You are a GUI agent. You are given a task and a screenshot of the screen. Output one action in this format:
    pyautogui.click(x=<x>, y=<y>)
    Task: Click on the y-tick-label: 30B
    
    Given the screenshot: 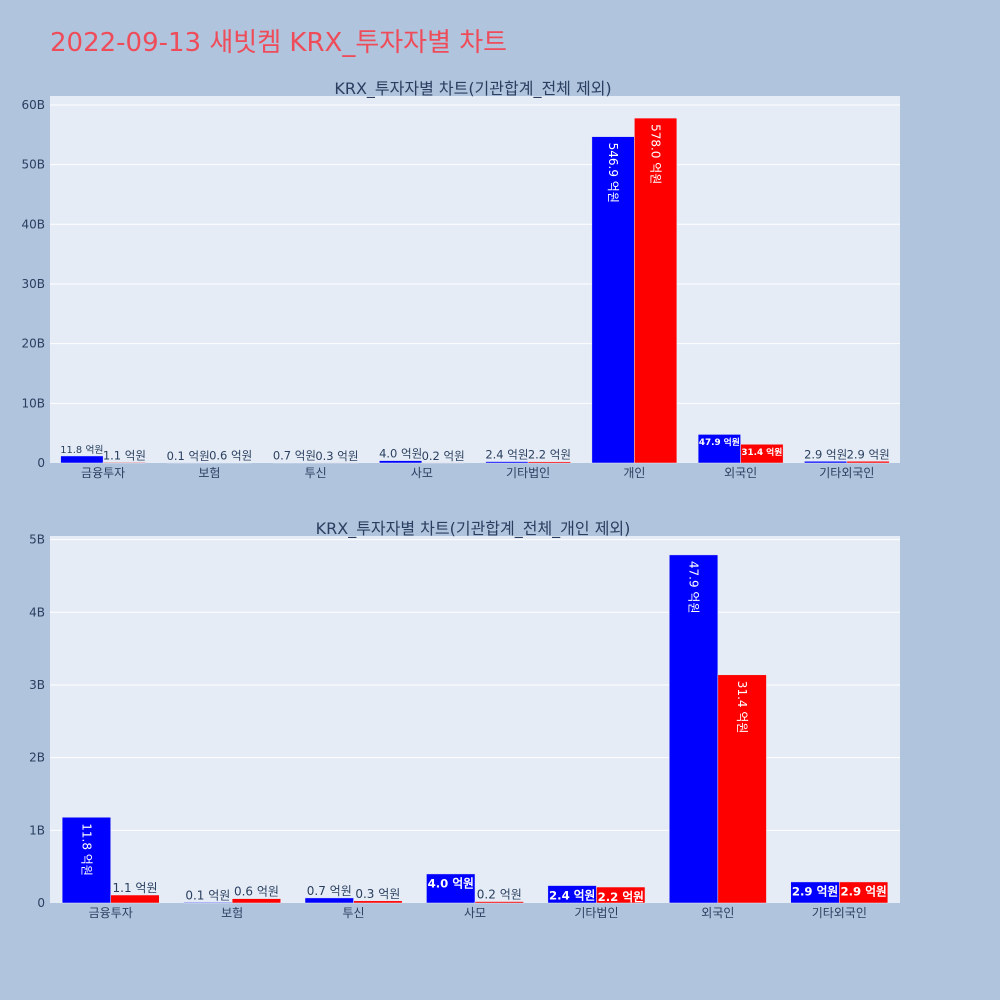 What is the action you would take?
    pyautogui.click(x=33, y=284)
    